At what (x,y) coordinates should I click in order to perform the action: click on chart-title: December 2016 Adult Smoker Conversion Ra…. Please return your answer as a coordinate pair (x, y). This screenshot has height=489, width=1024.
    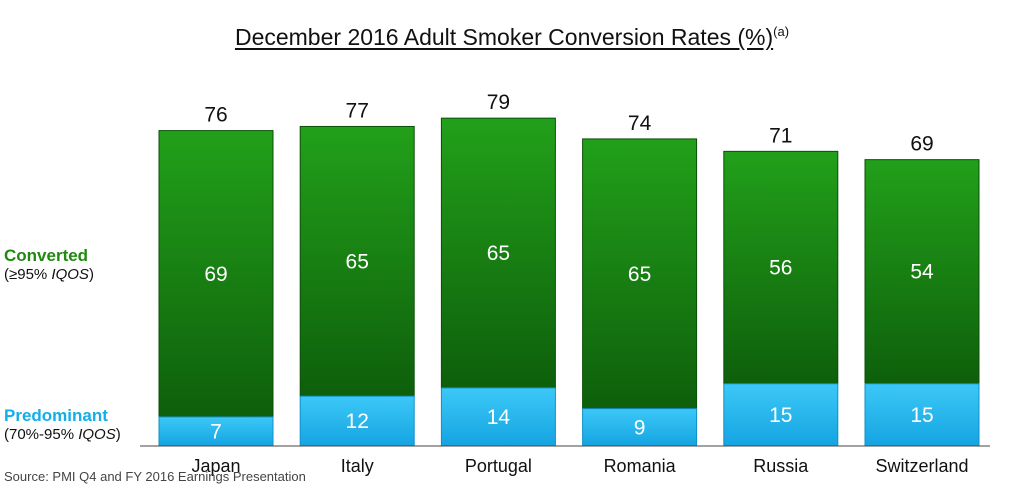
    Looking at the image, I should click on (512, 37).